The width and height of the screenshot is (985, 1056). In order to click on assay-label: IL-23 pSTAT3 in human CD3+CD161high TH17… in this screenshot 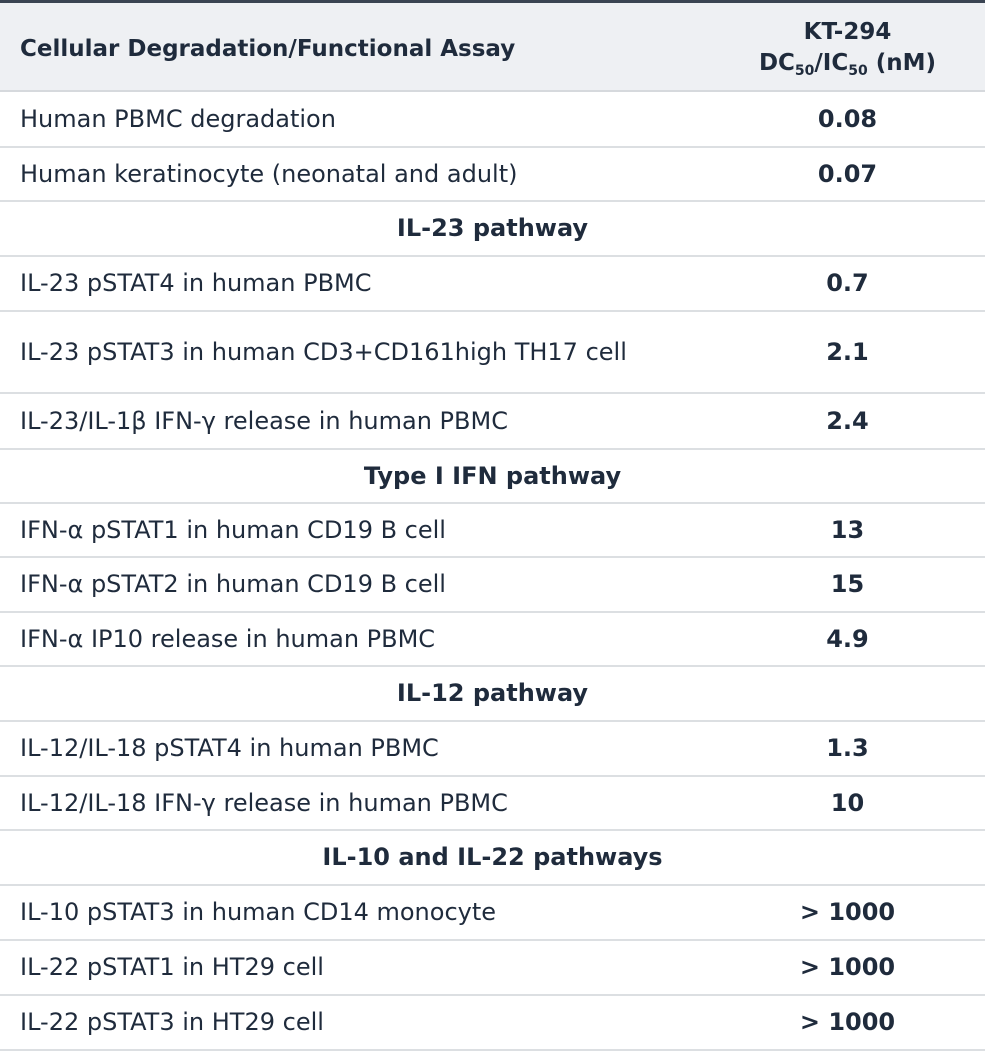, I will do `click(323, 352)`.